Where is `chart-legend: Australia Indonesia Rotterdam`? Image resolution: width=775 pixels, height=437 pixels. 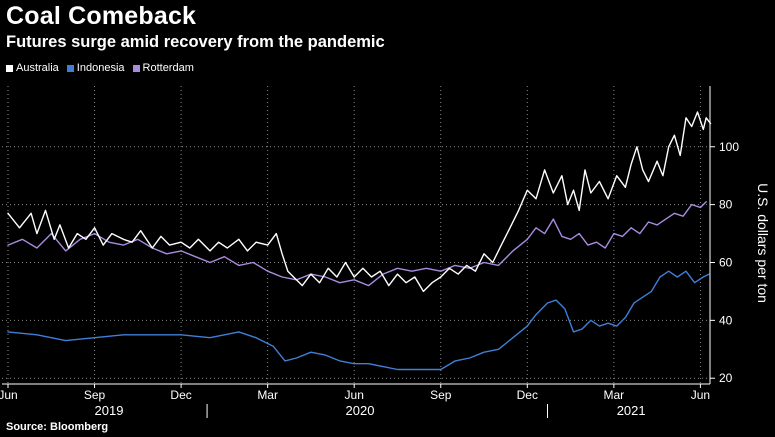
chart-legend: Australia Indonesia Rotterdam is located at coordinates (104, 68).